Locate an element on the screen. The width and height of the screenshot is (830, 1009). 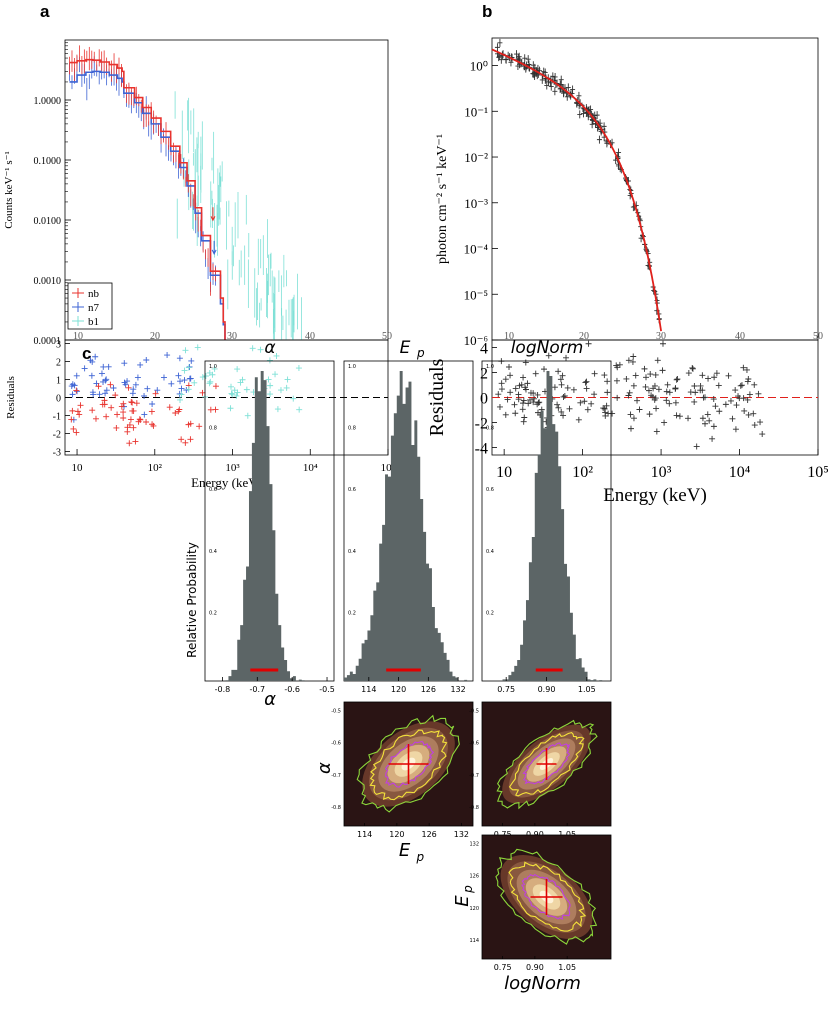
y-tick-label: 4 is located at coordinates (484, 349).